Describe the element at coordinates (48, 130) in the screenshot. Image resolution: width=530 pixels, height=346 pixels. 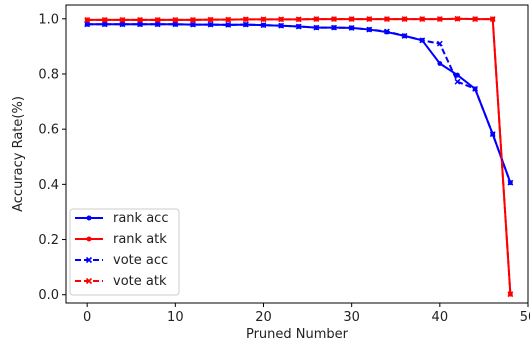
I see `y-tick-label: 0.6` at that location.